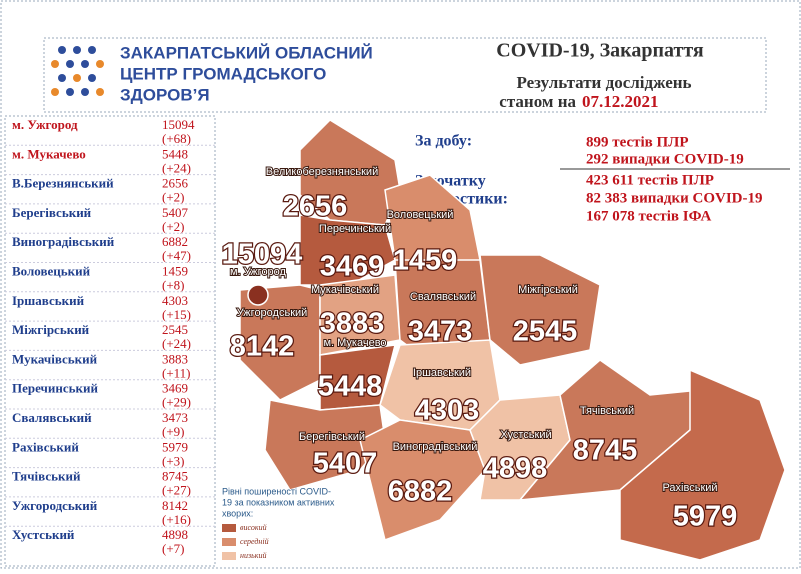 This screenshot has height=574, width=801. Describe the element at coordinates (176, 138) in the screenshot. I see `case-change: (+68)` at that location.